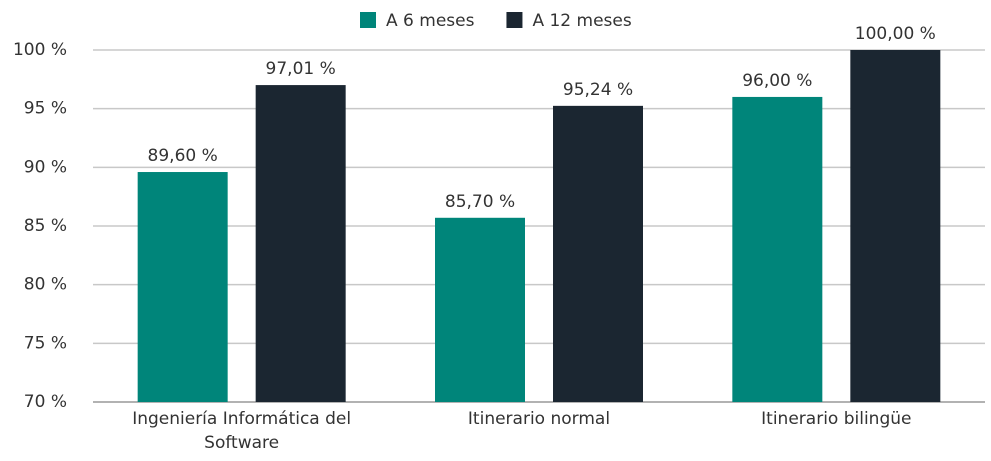  I want to click on y-tick-label: 80 %, so click(45, 285).